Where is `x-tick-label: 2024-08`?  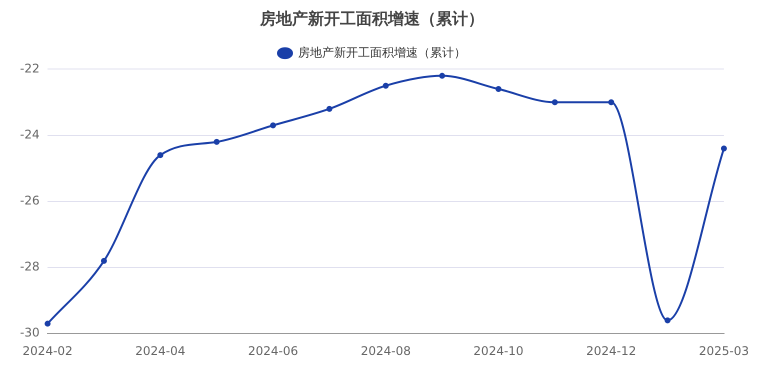 x-tick-label: 2024-08 is located at coordinates (385, 351).